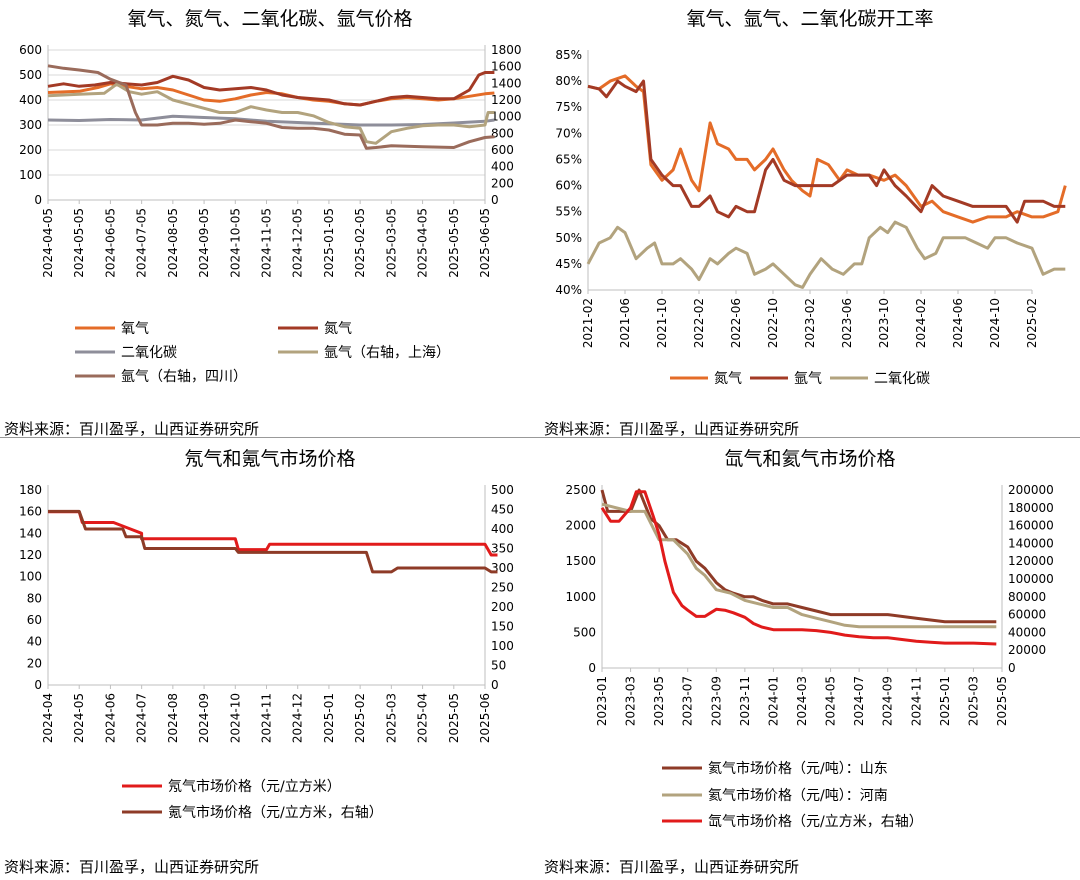  What do you see at coordinates (30, 50) in the screenshot?
I see `y-tick-label-left: 600` at bounding box center [30, 50].